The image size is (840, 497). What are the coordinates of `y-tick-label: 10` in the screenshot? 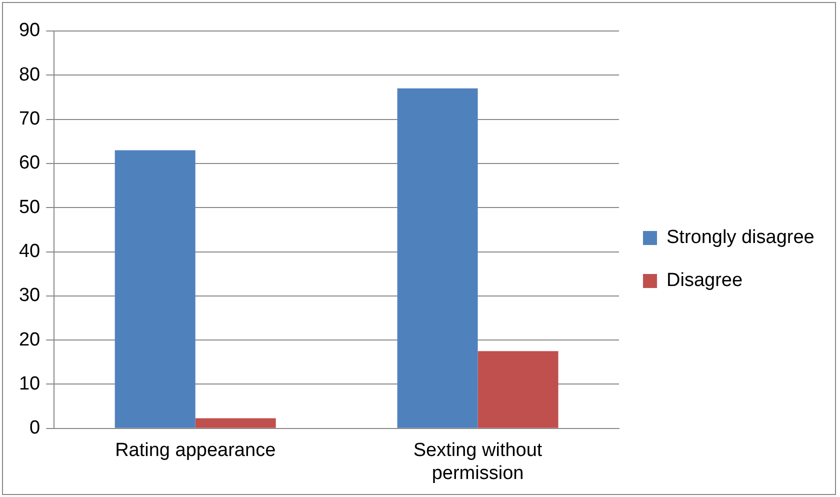 It's located at (29, 383).